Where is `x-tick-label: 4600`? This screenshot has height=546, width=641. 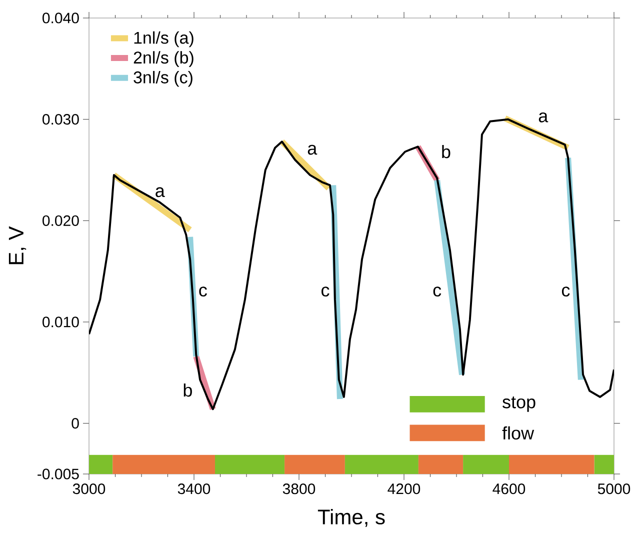
x-tick-label: 4600 is located at coordinates (509, 489).